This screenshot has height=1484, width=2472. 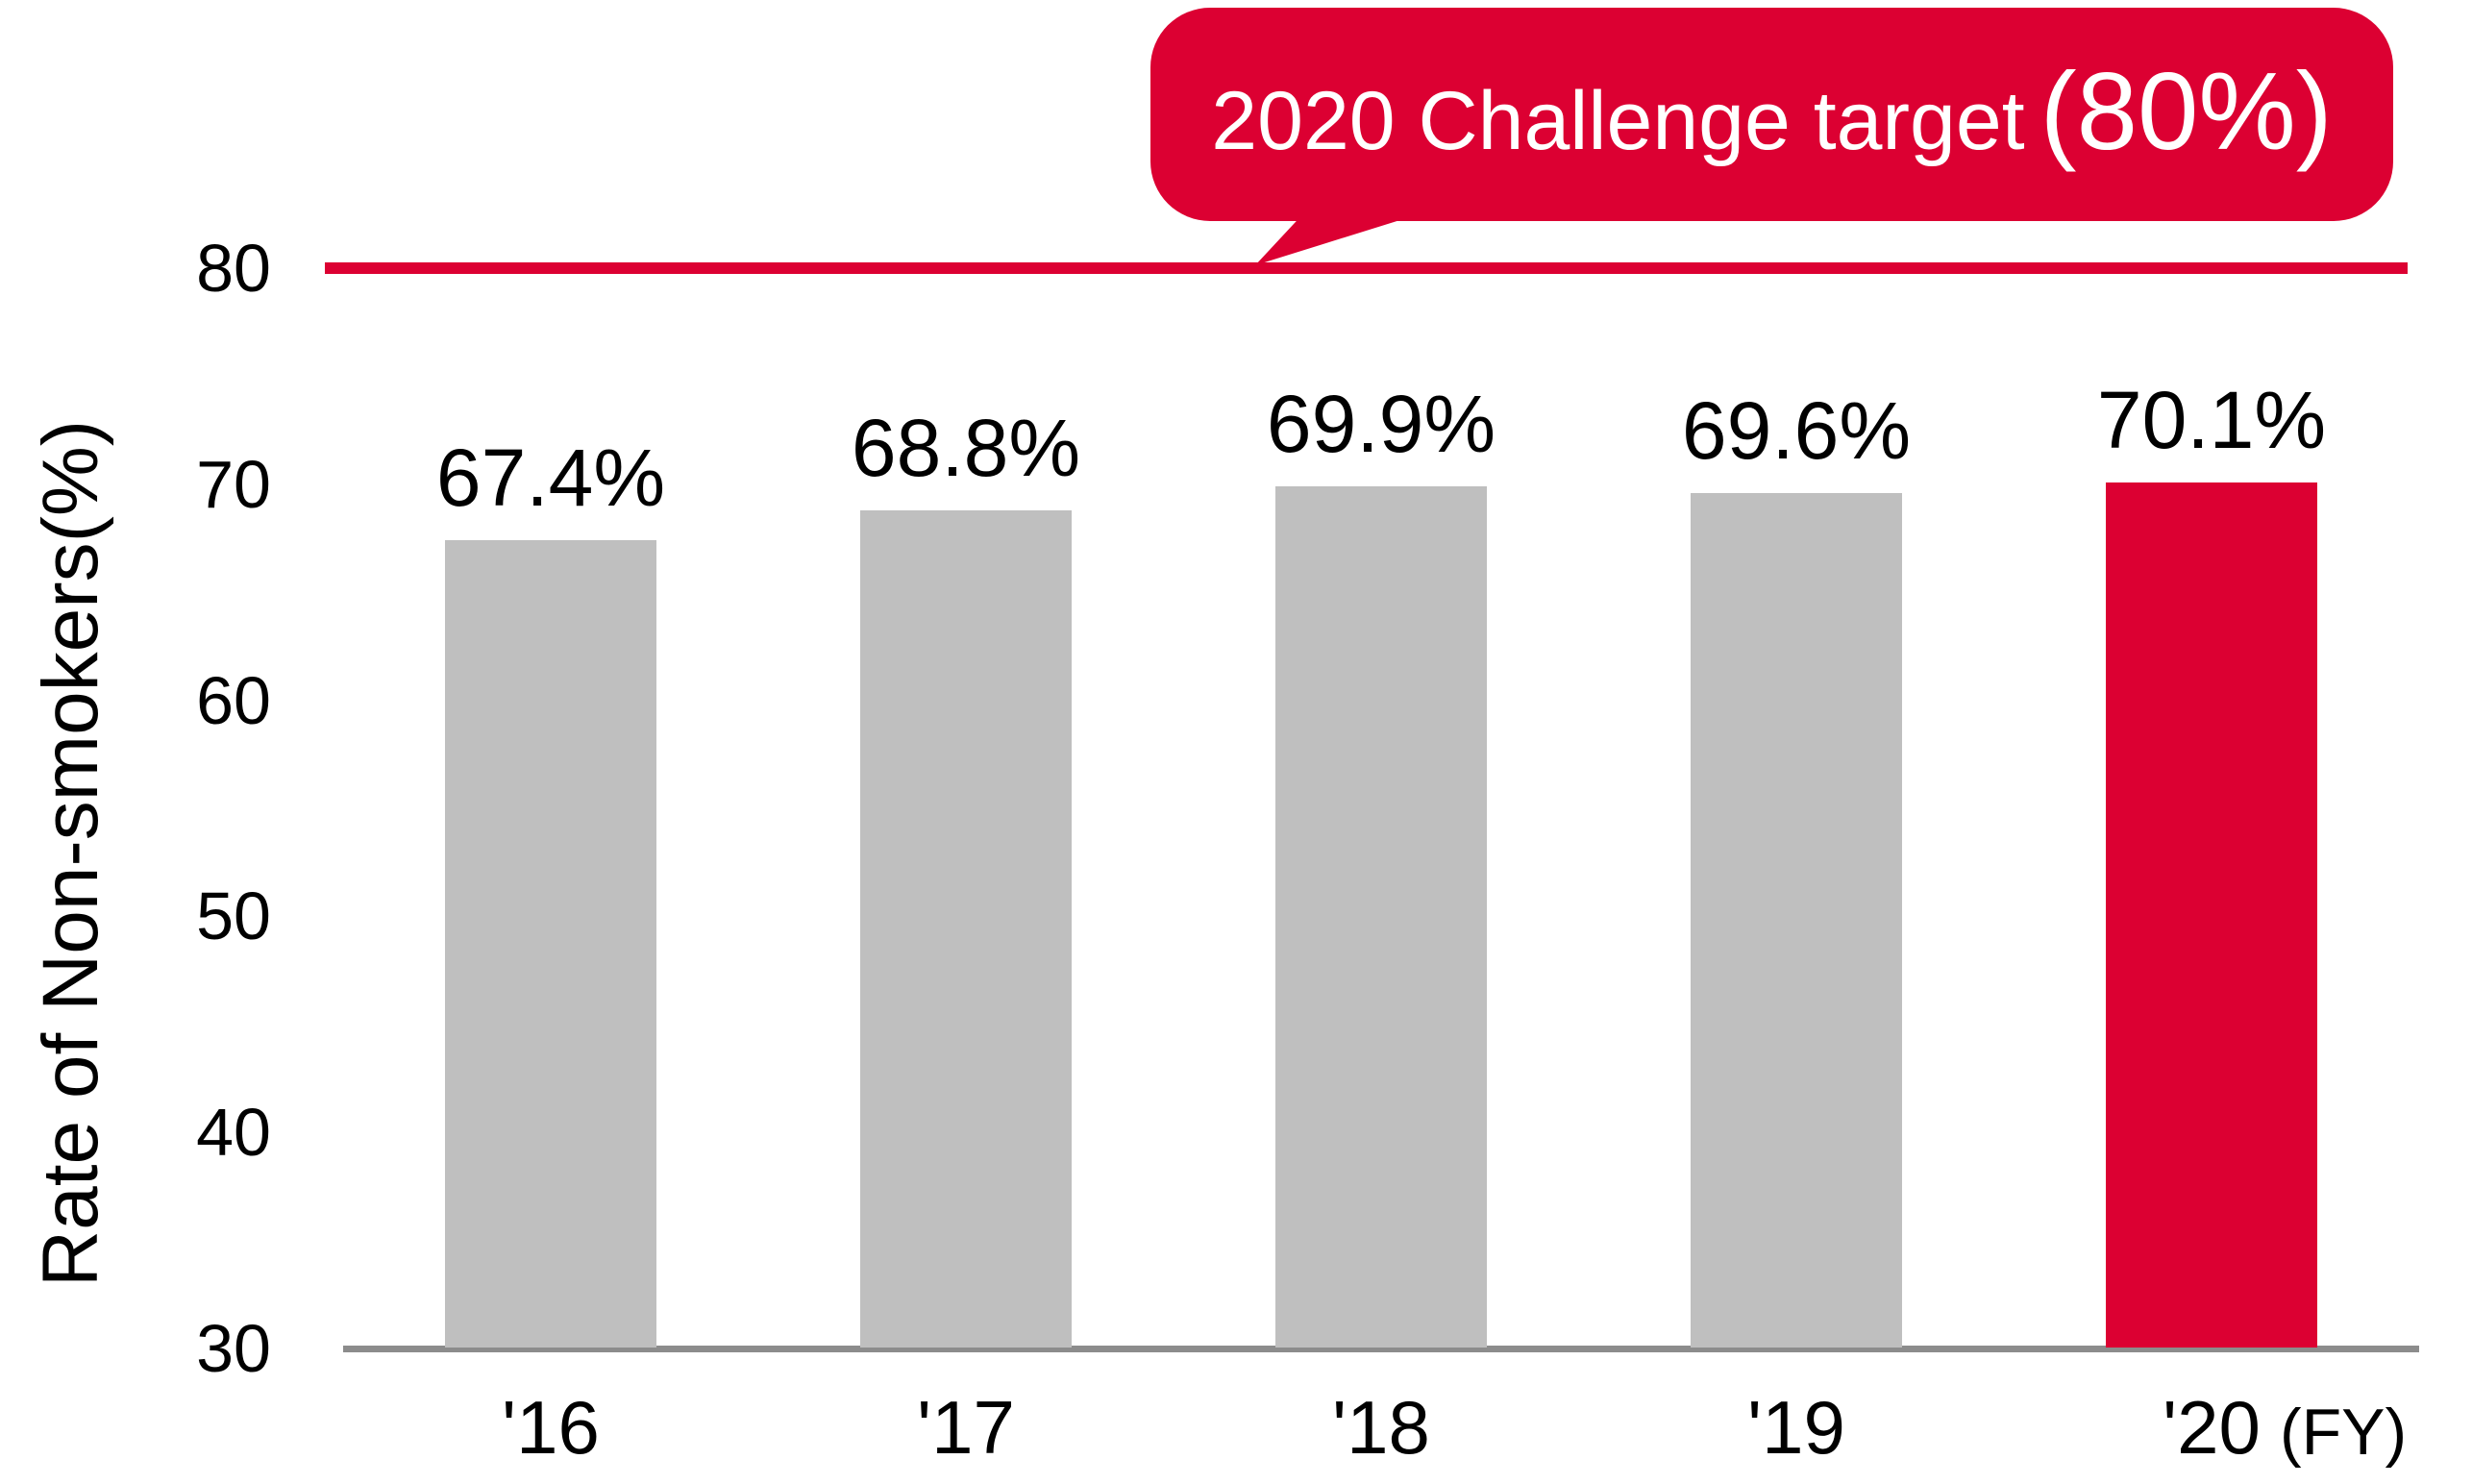 What do you see at coordinates (233, 484) in the screenshot?
I see `y-tick-70: 70` at bounding box center [233, 484].